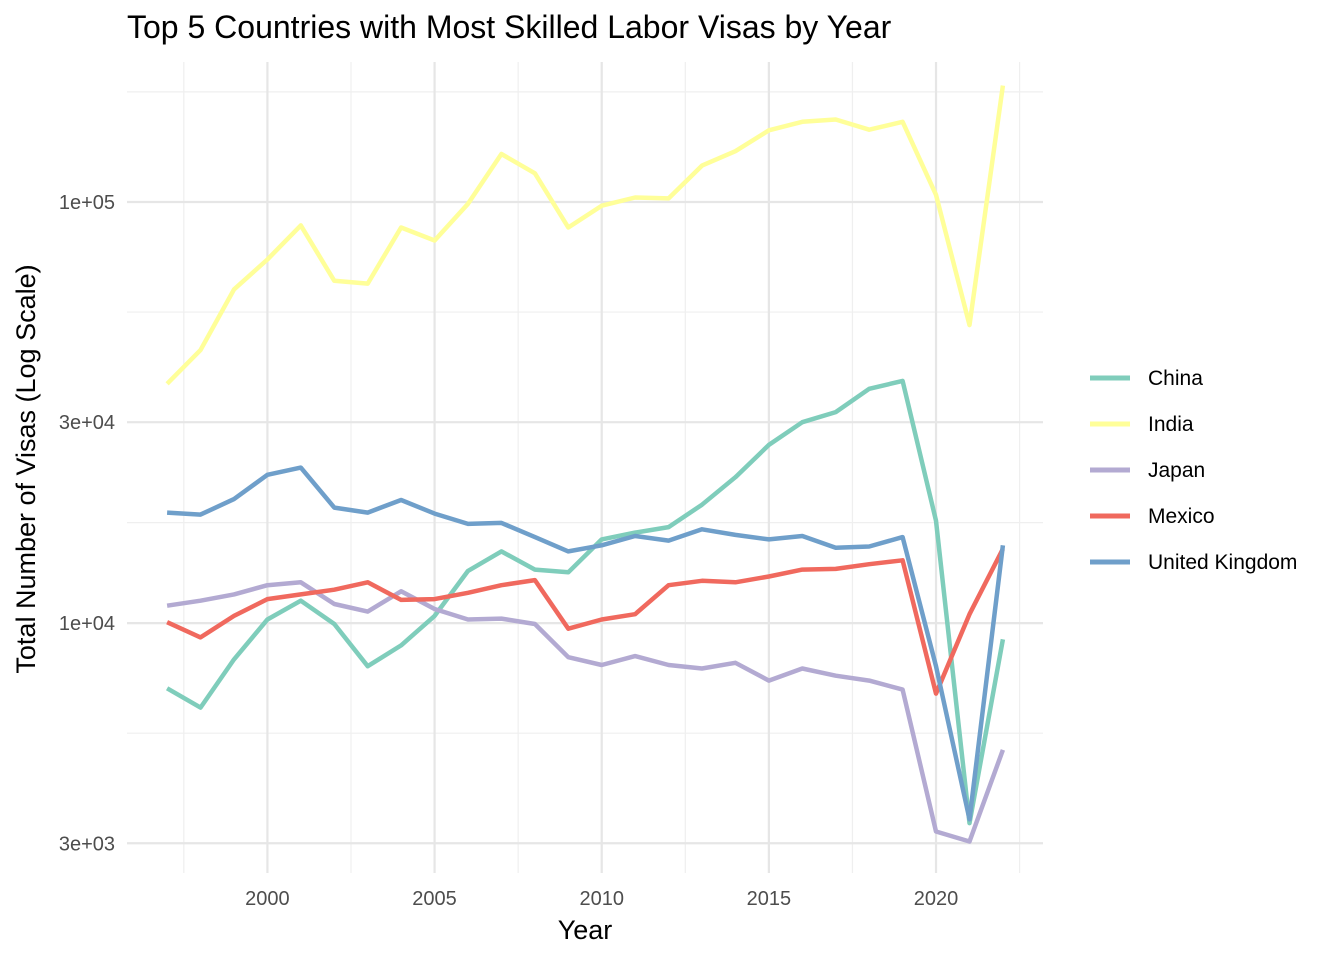 The height and width of the screenshot is (960, 1344). I want to click on x-tick-label: 2015, so click(769, 899).